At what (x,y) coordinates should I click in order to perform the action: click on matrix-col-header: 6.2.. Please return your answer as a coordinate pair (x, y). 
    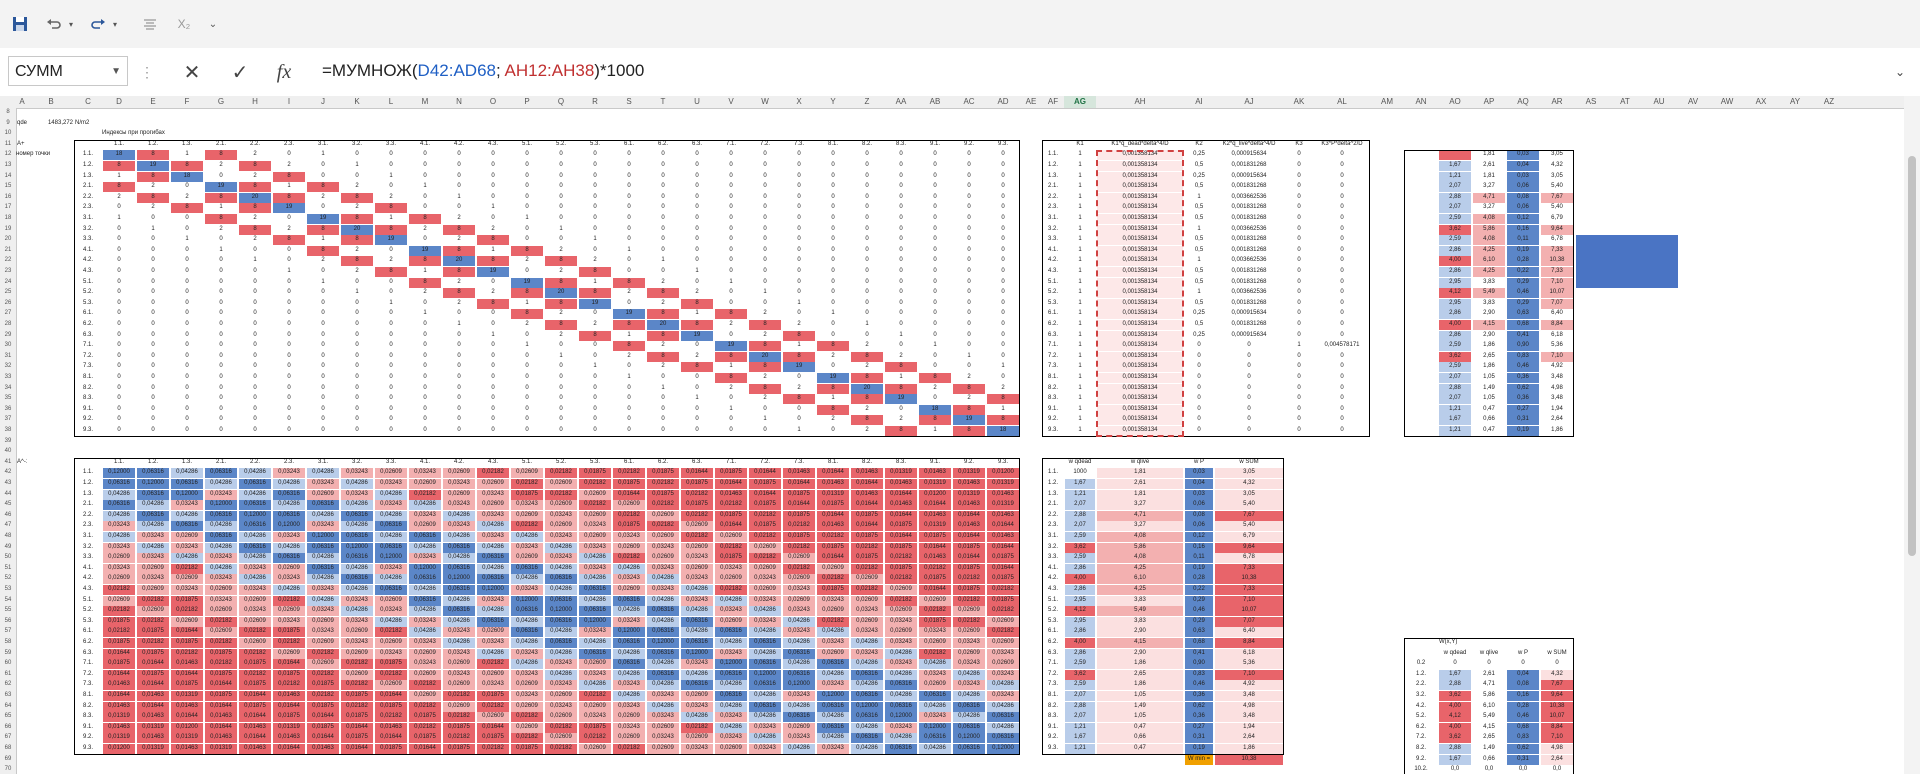
    Looking at the image, I should click on (662, 143).